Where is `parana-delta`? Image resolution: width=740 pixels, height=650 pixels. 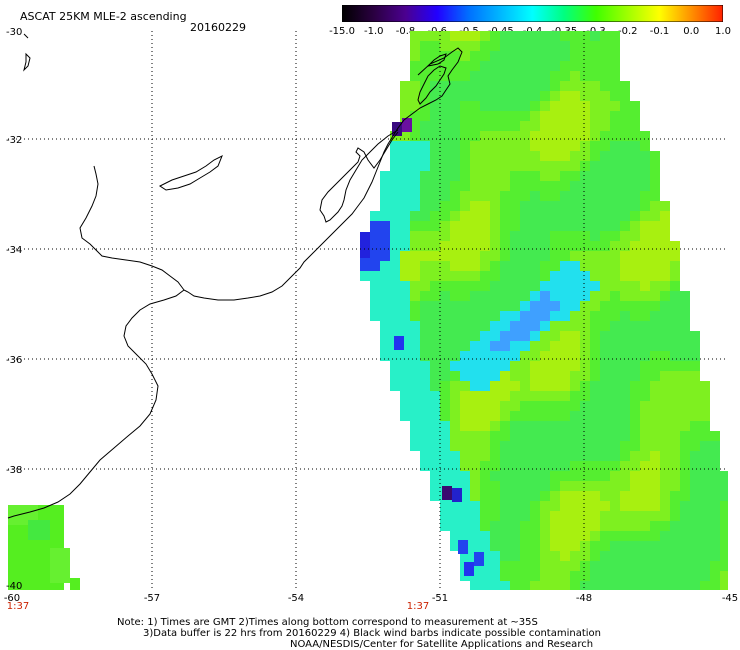 parana-delta is located at coordinates (191, 172).